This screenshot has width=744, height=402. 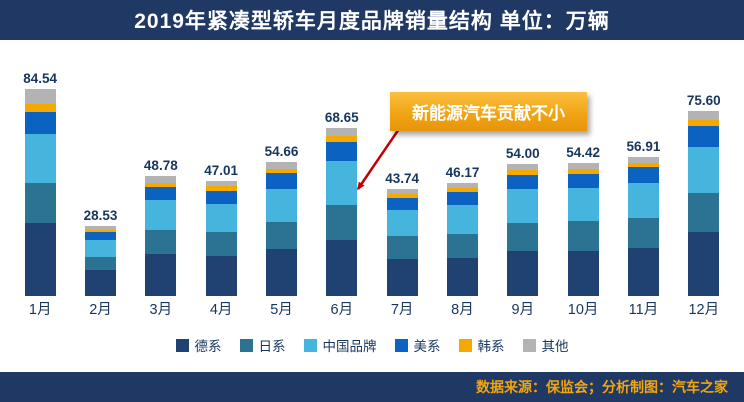 I want to click on bar-column: 48.78 3月, so click(x=161, y=182).